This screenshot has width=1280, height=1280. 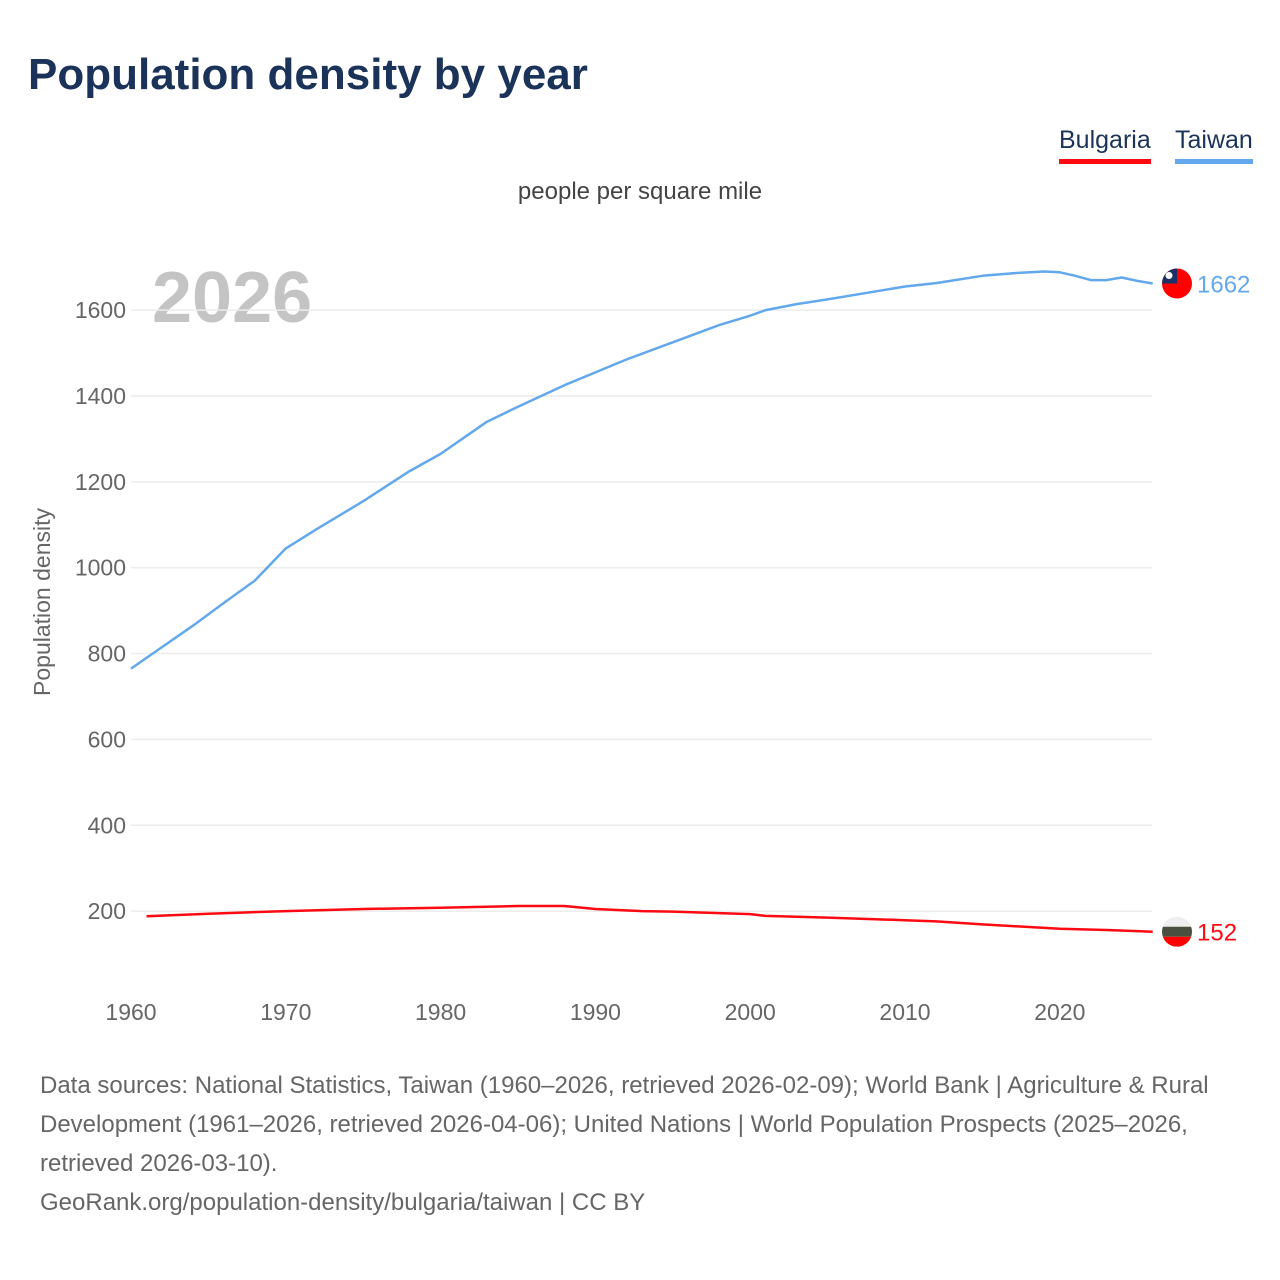 I want to click on bulgaria-flag-icon, so click(x=1177, y=931).